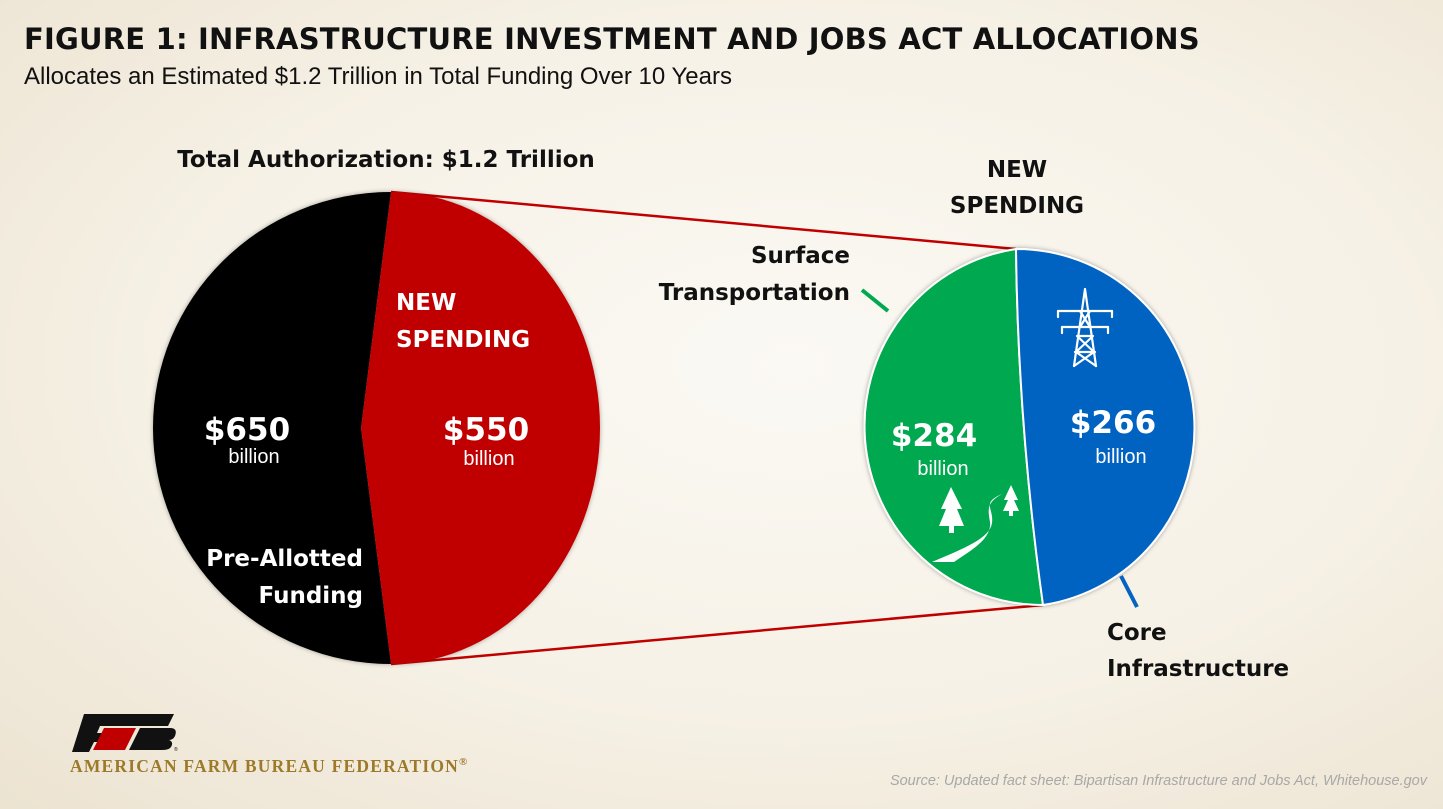 The height and width of the screenshot is (809, 1443). What do you see at coordinates (125, 733) in the screenshot?
I see `afbf-logo-icon: ®` at bounding box center [125, 733].